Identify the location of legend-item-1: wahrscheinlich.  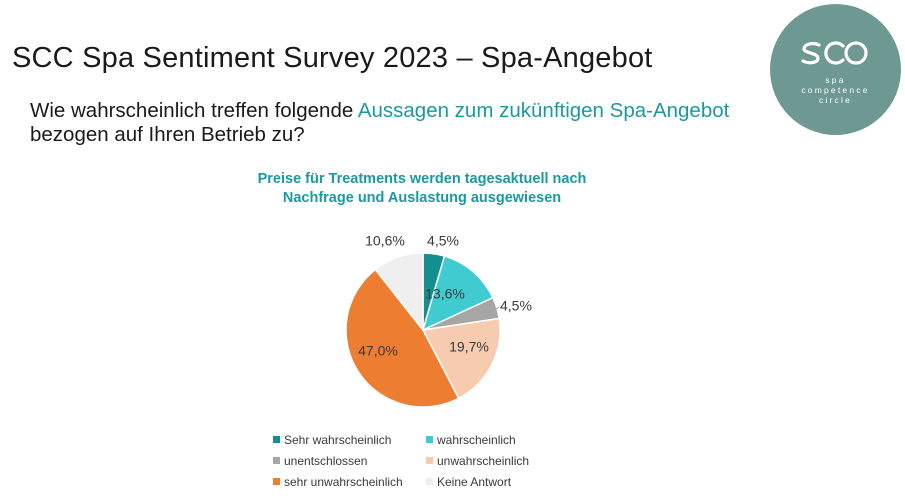
(471, 440).